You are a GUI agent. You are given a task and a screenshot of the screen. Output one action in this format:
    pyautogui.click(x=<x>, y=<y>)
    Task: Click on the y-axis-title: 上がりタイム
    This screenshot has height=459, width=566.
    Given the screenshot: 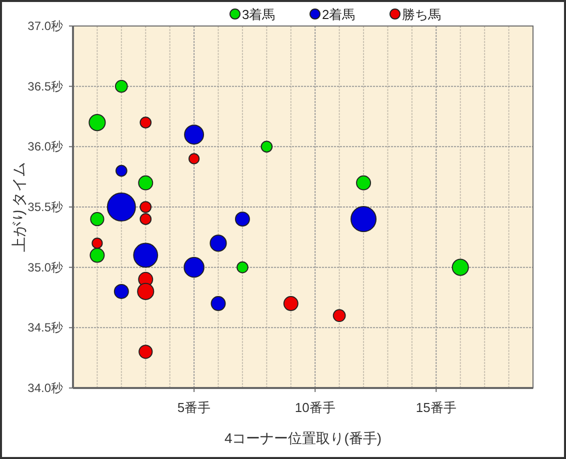 What is the action you would take?
    pyautogui.click(x=19, y=207)
    